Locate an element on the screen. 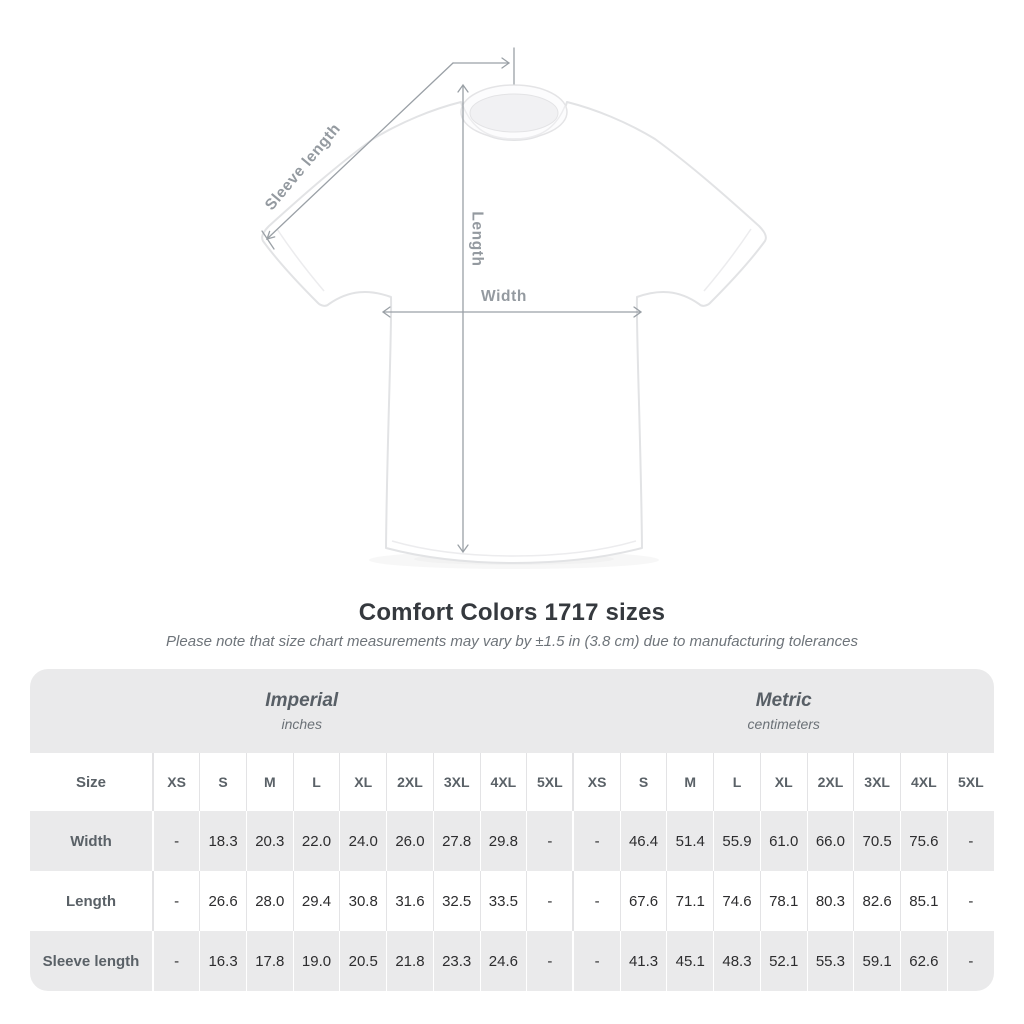  value-cell: 17.8 is located at coordinates (269, 961).